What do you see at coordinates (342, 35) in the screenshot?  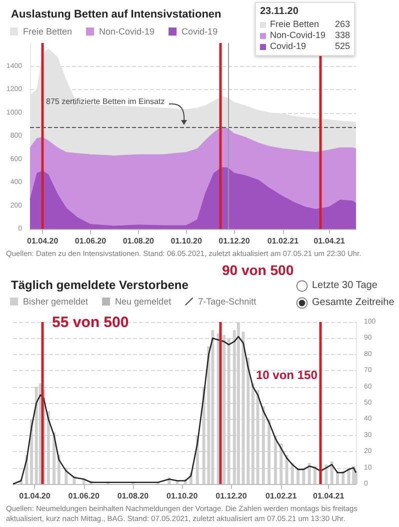 I see `text: 338` at bounding box center [342, 35].